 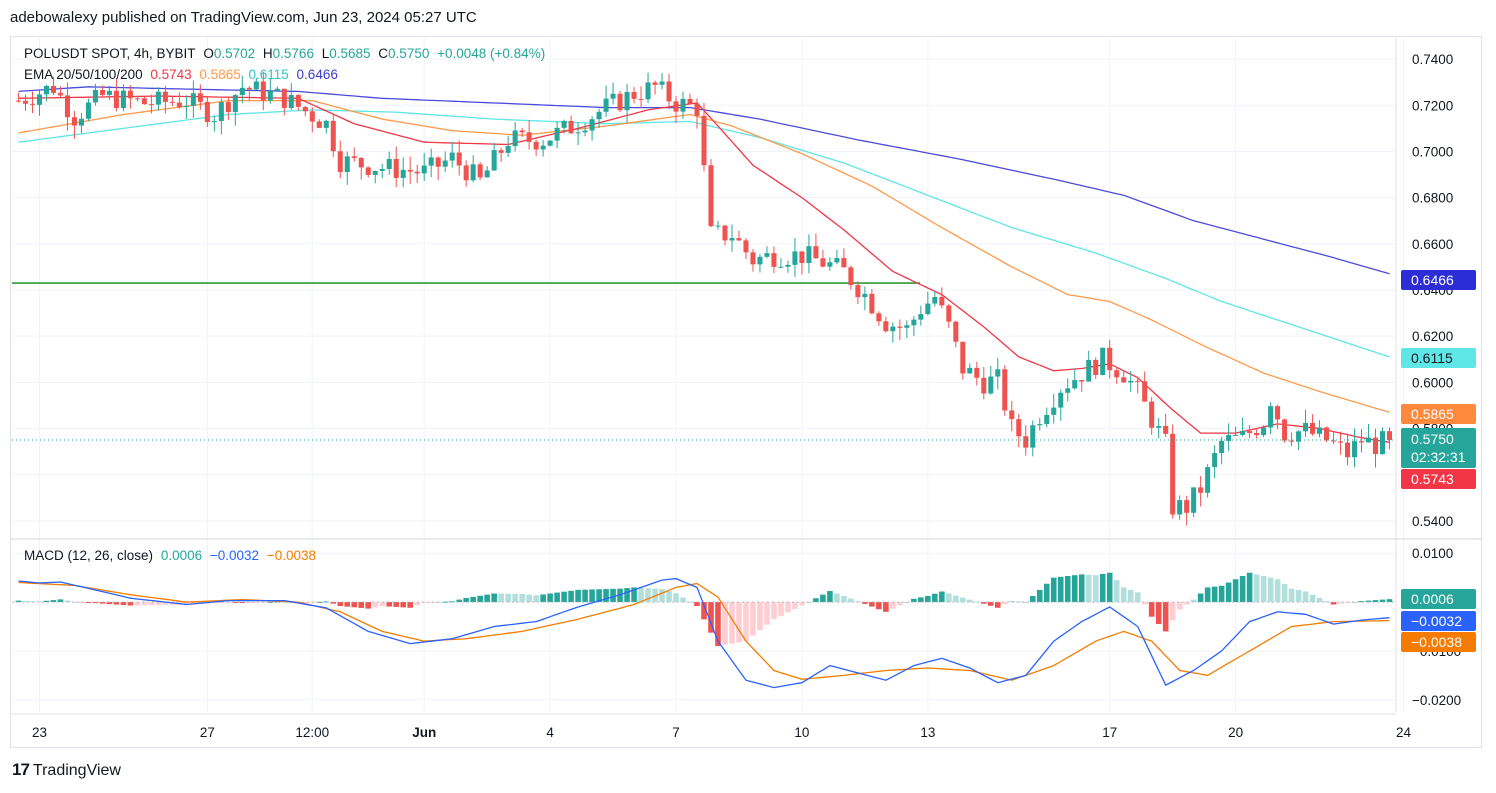 What do you see at coordinates (317, 74) in the screenshot?
I see `ema200-value: 0.6466` at bounding box center [317, 74].